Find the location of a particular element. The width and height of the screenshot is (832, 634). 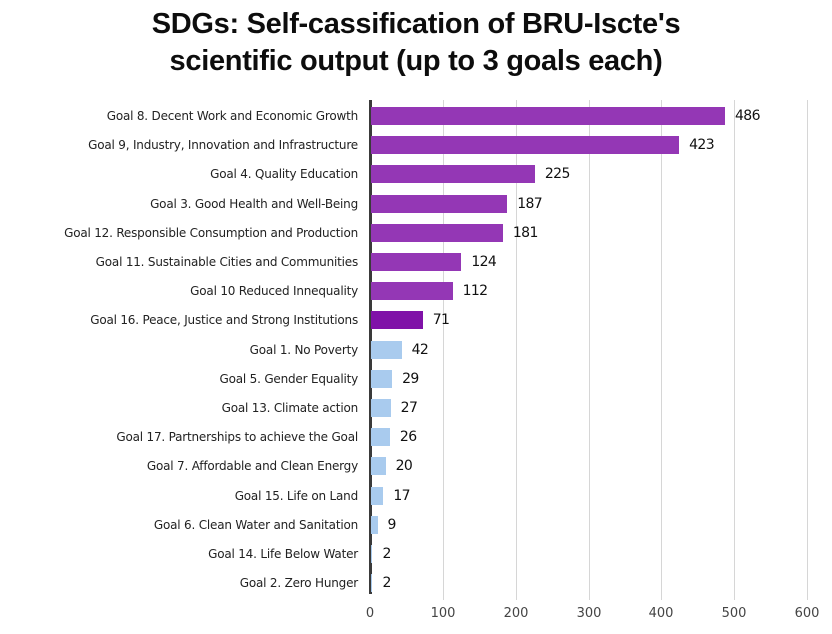

x-tick-label: 0 is located at coordinates (370, 613).